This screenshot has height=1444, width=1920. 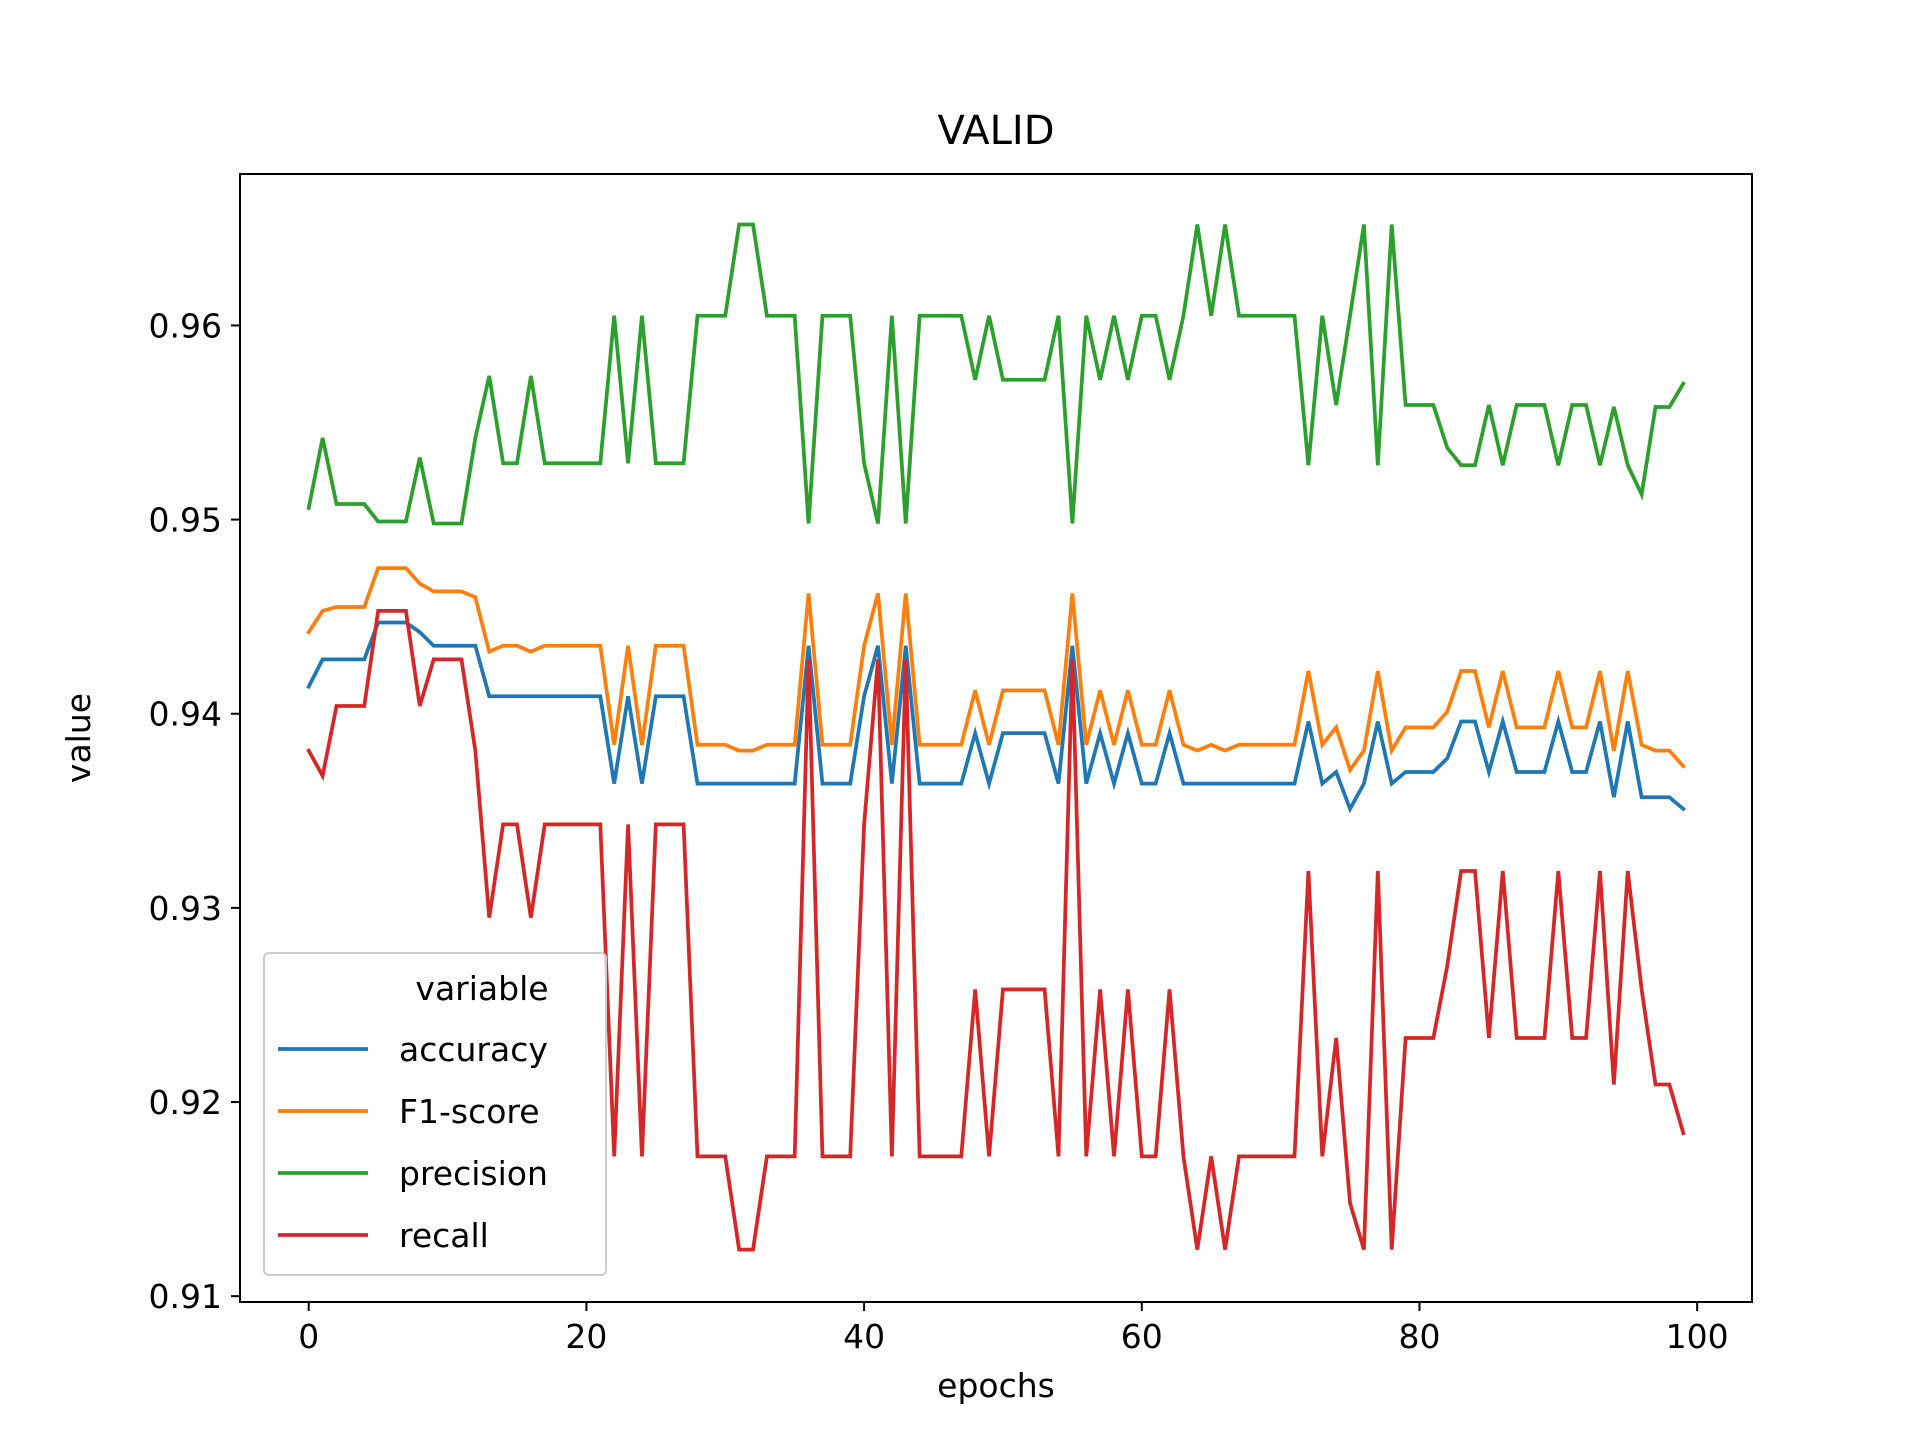 What do you see at coordinates (444, 1235) in the screenshot?
I see `legend-label-recall: recall` at bounding box center [444, 1235].